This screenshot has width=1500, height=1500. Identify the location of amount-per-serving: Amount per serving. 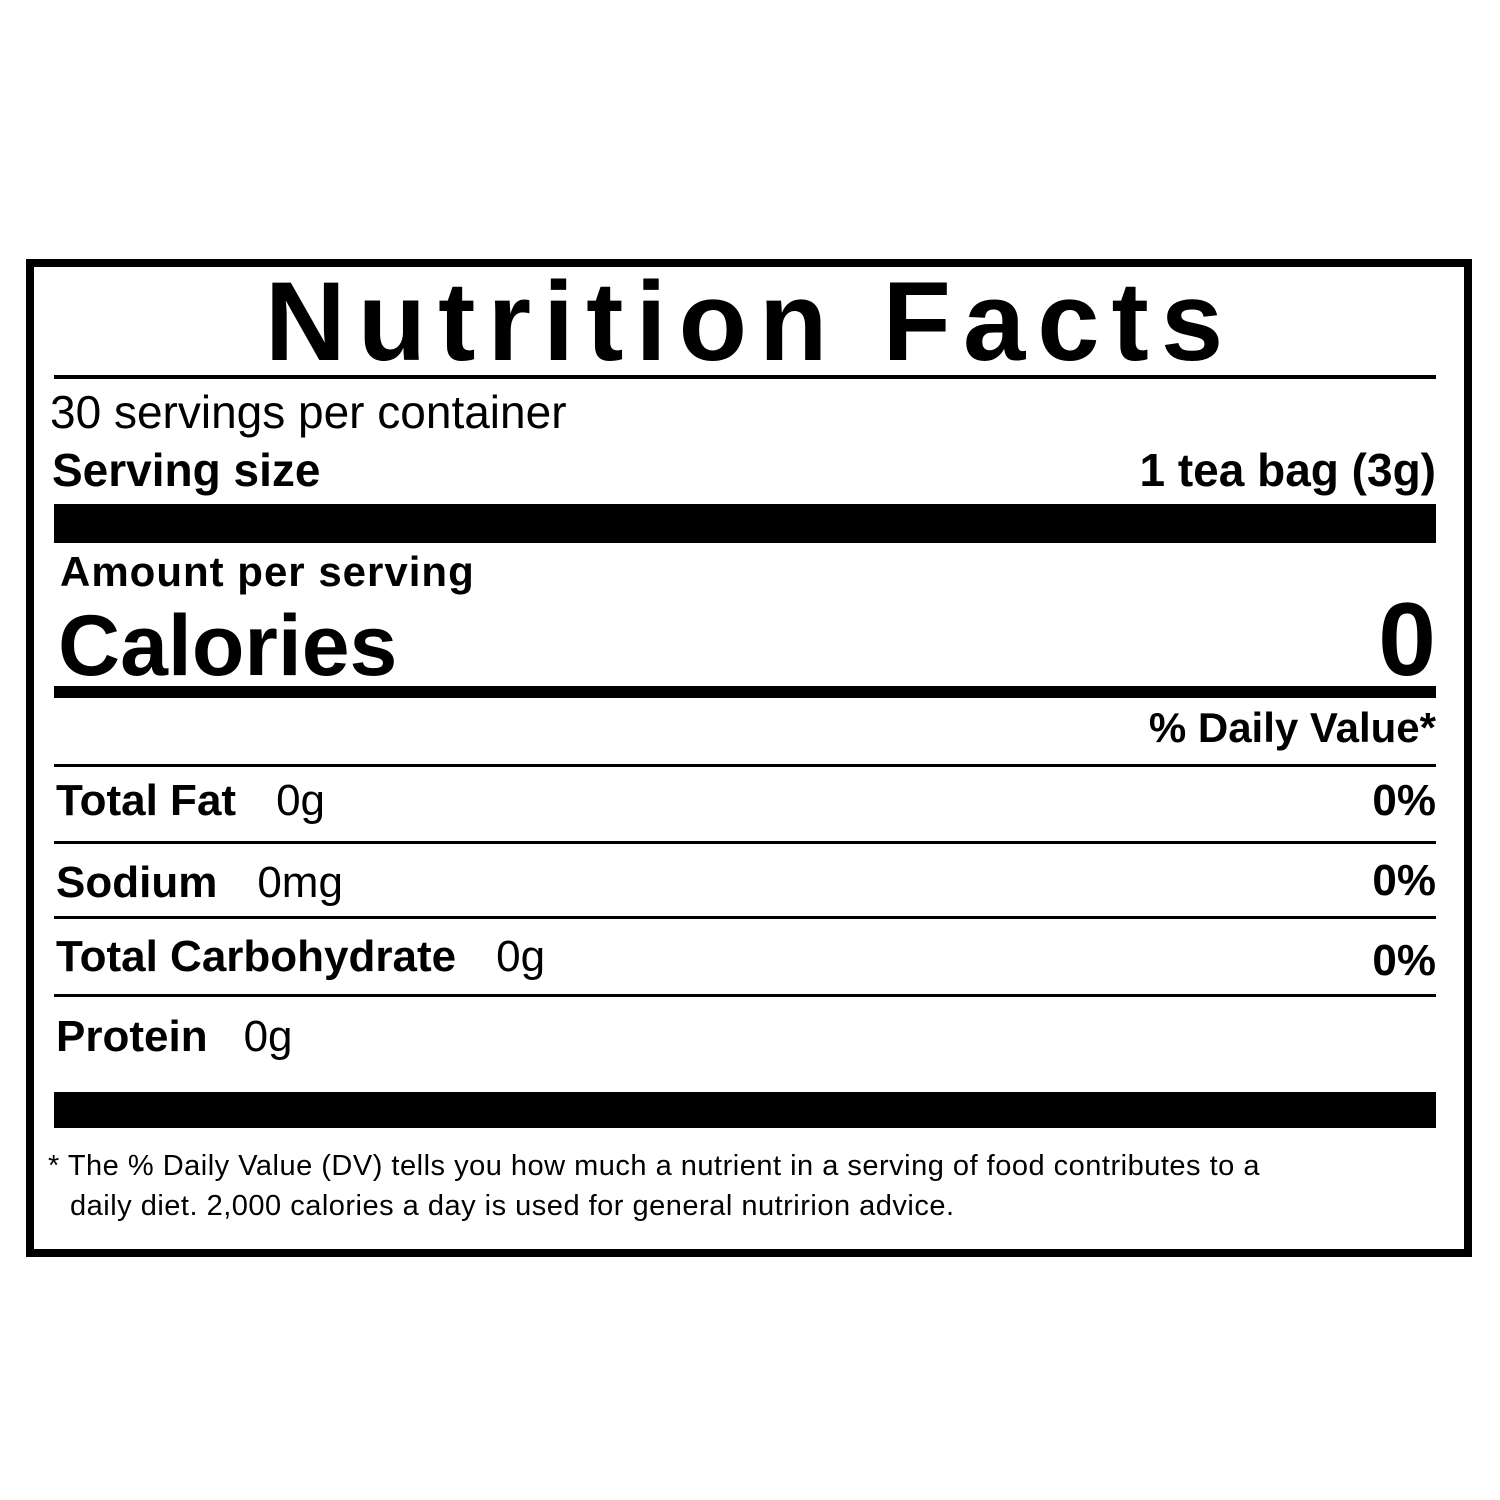
(267, 571).